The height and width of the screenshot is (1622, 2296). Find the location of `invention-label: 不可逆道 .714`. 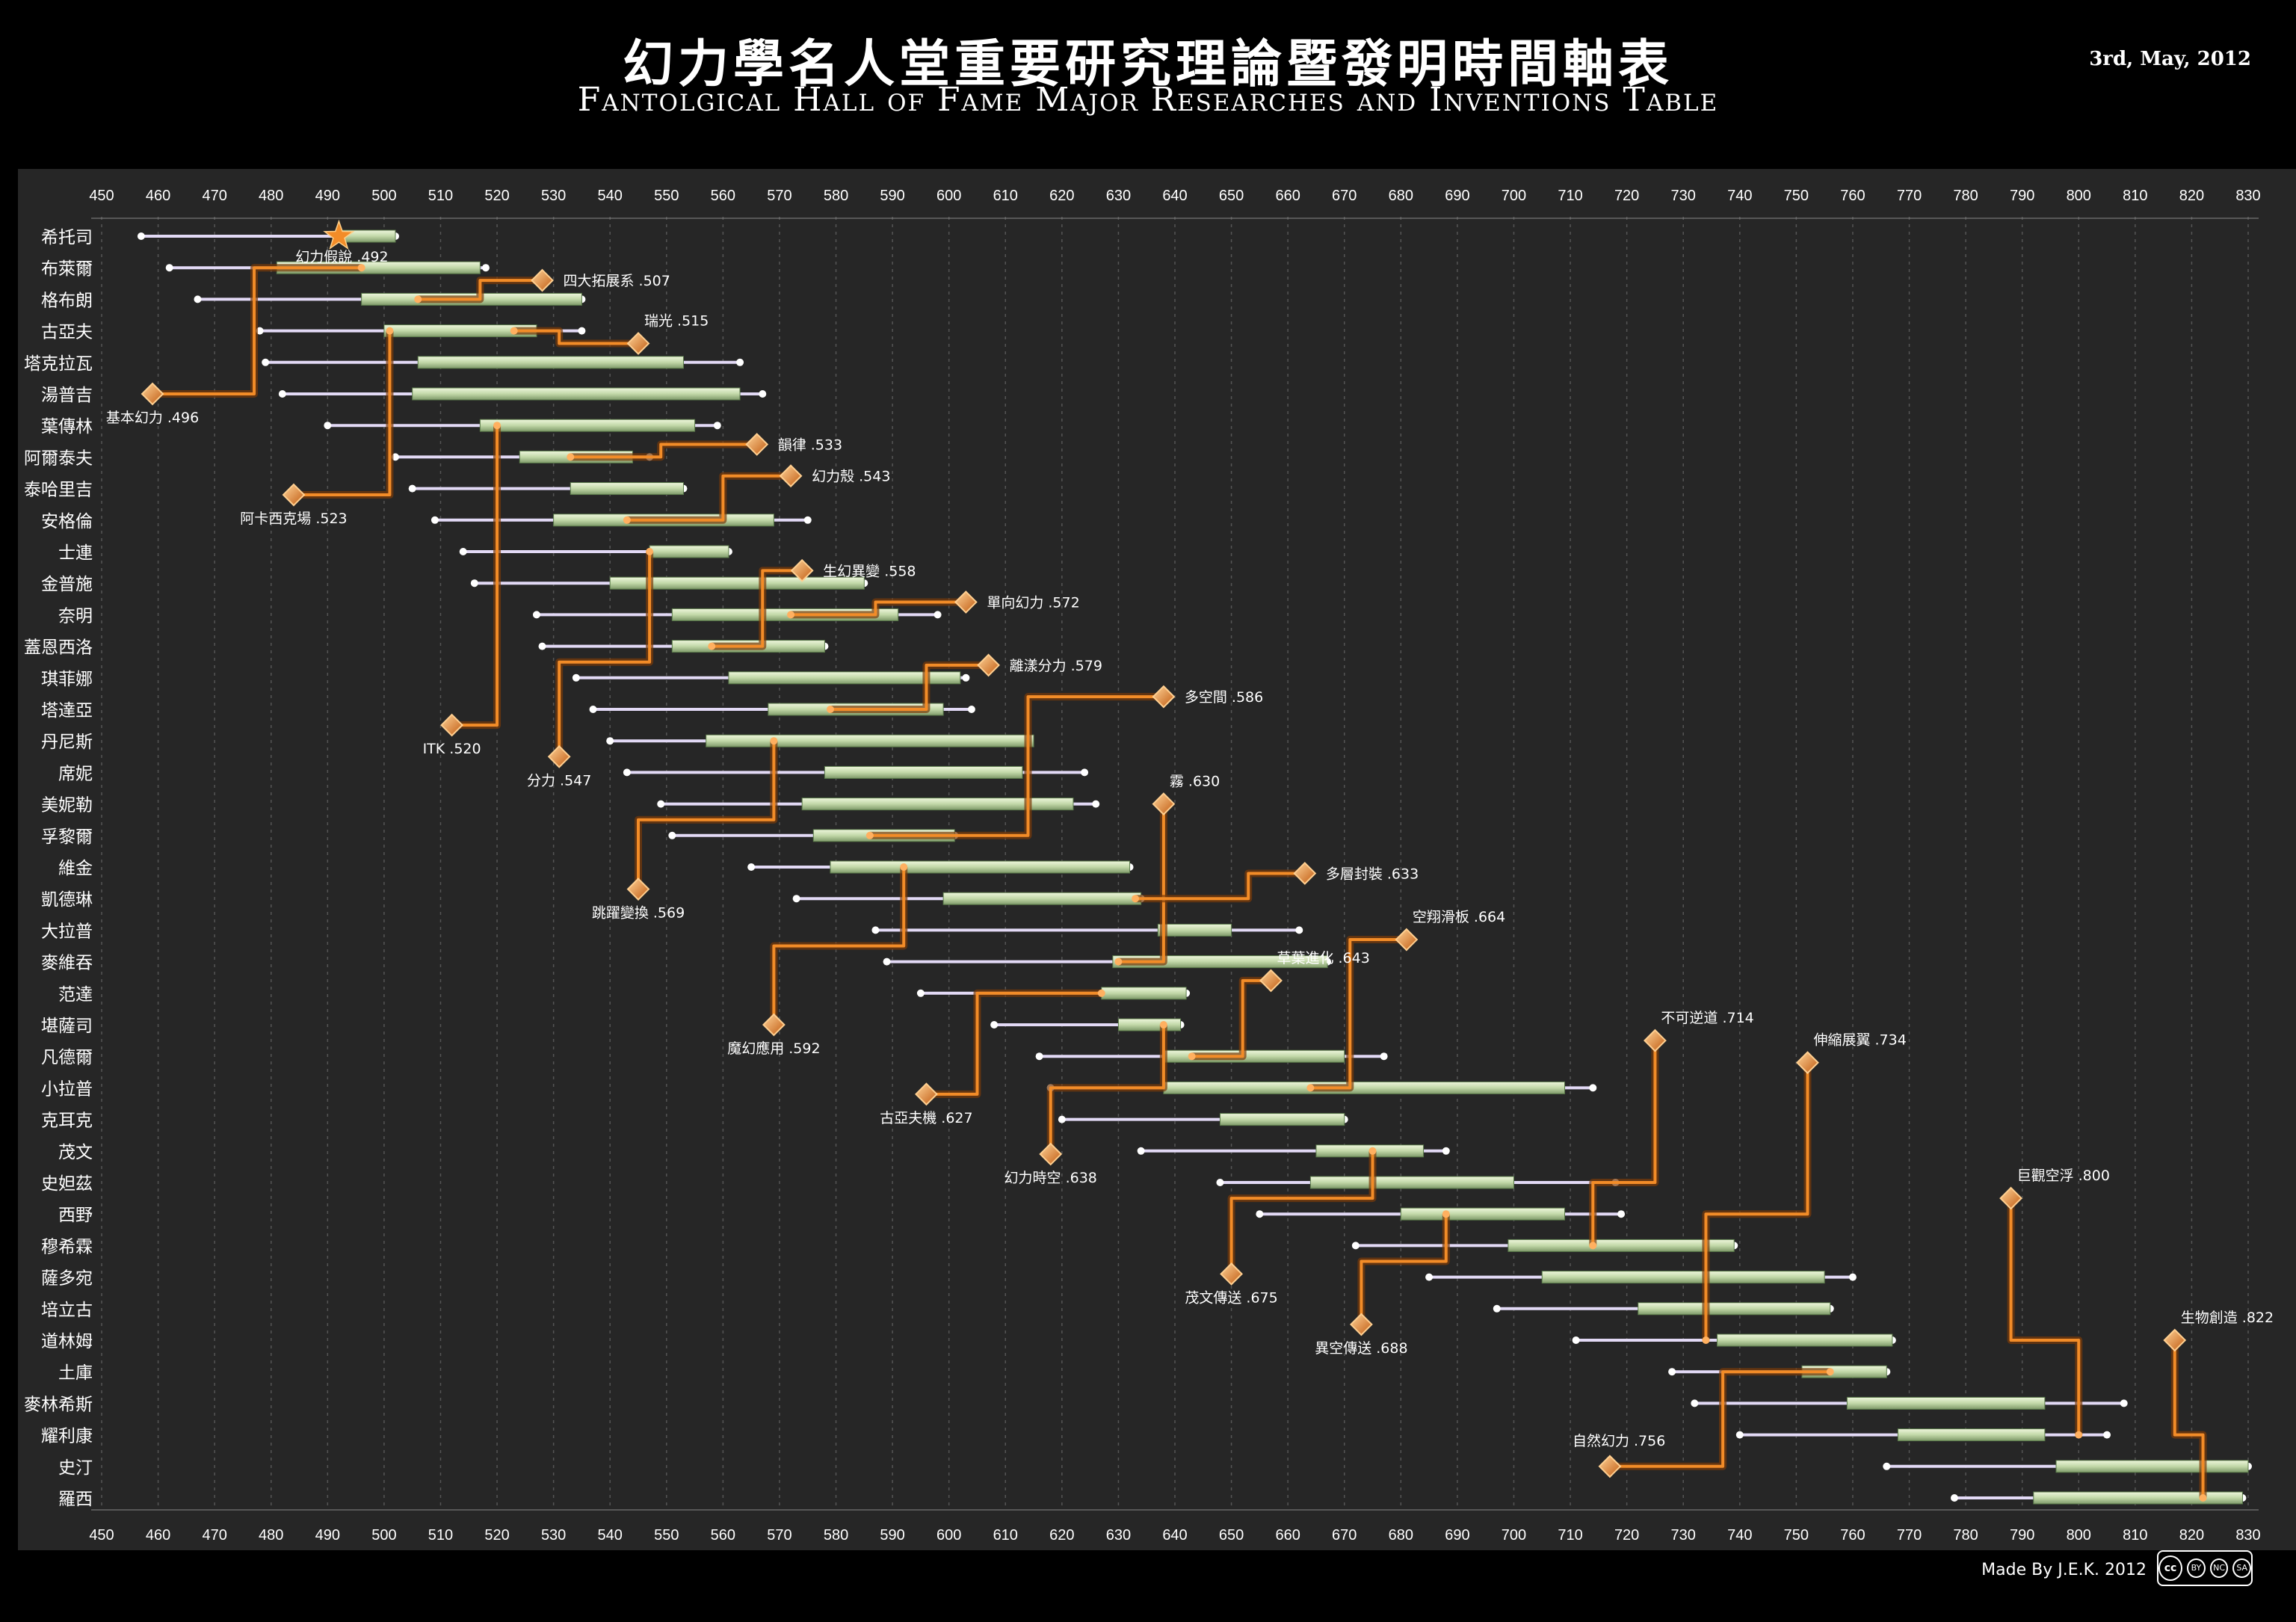

invention-label: 不可逆道 .714 is located at coordinates (1707, 1018).